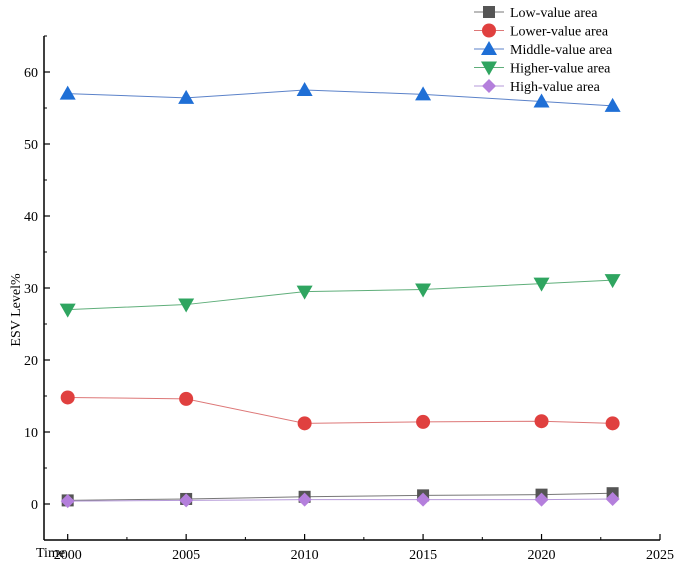  I want to click on y-tick-label: 50, so click(31, 145).